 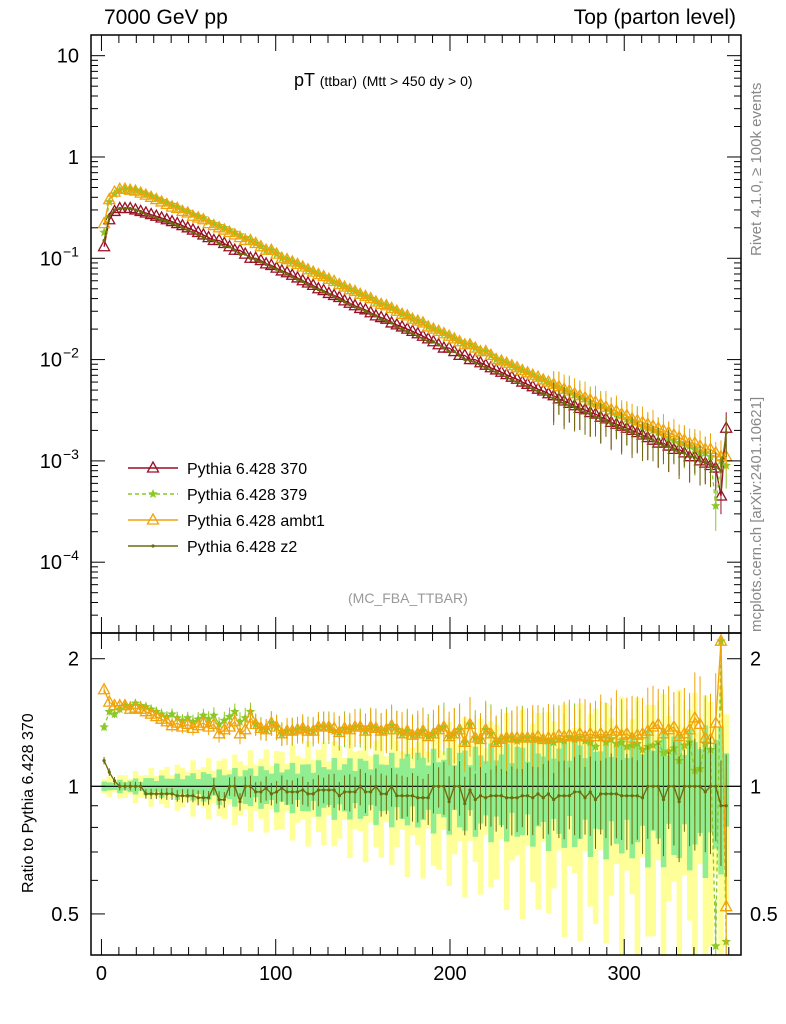 What do you see at coordinates (247, 469) in the screenshot?
I see `legend-label: Pythia 6.428 370` at bounding box center [247, 469].